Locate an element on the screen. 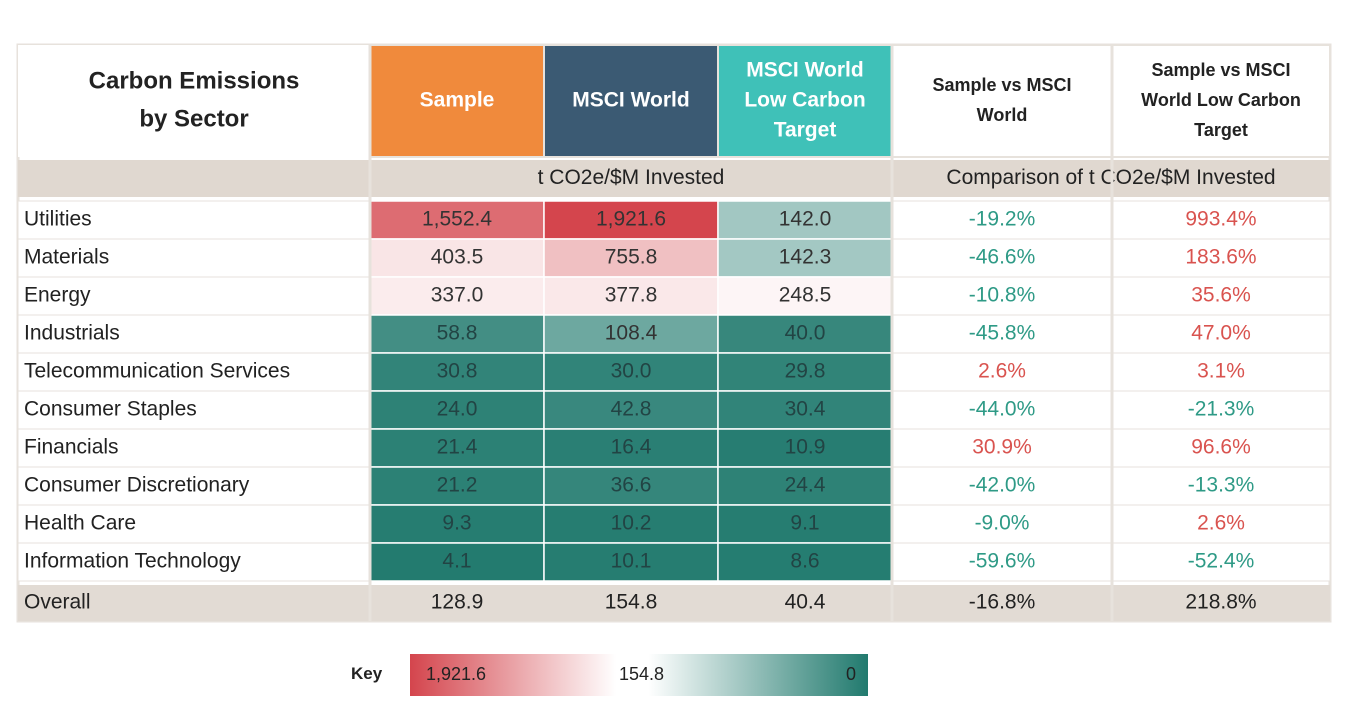 The image size is (1366, 715). sector-label: Materials is located at coordinates (66, 257).